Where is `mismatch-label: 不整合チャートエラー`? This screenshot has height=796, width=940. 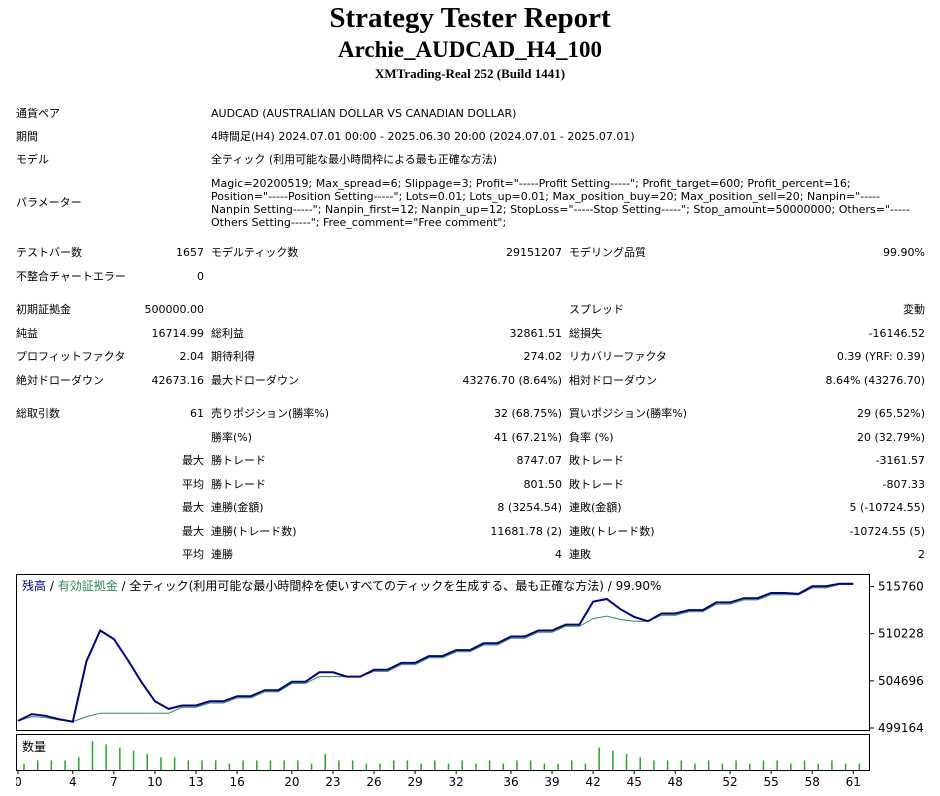
mismatch-label: 不整合チャートエラー is located at coordinates (71, 276).